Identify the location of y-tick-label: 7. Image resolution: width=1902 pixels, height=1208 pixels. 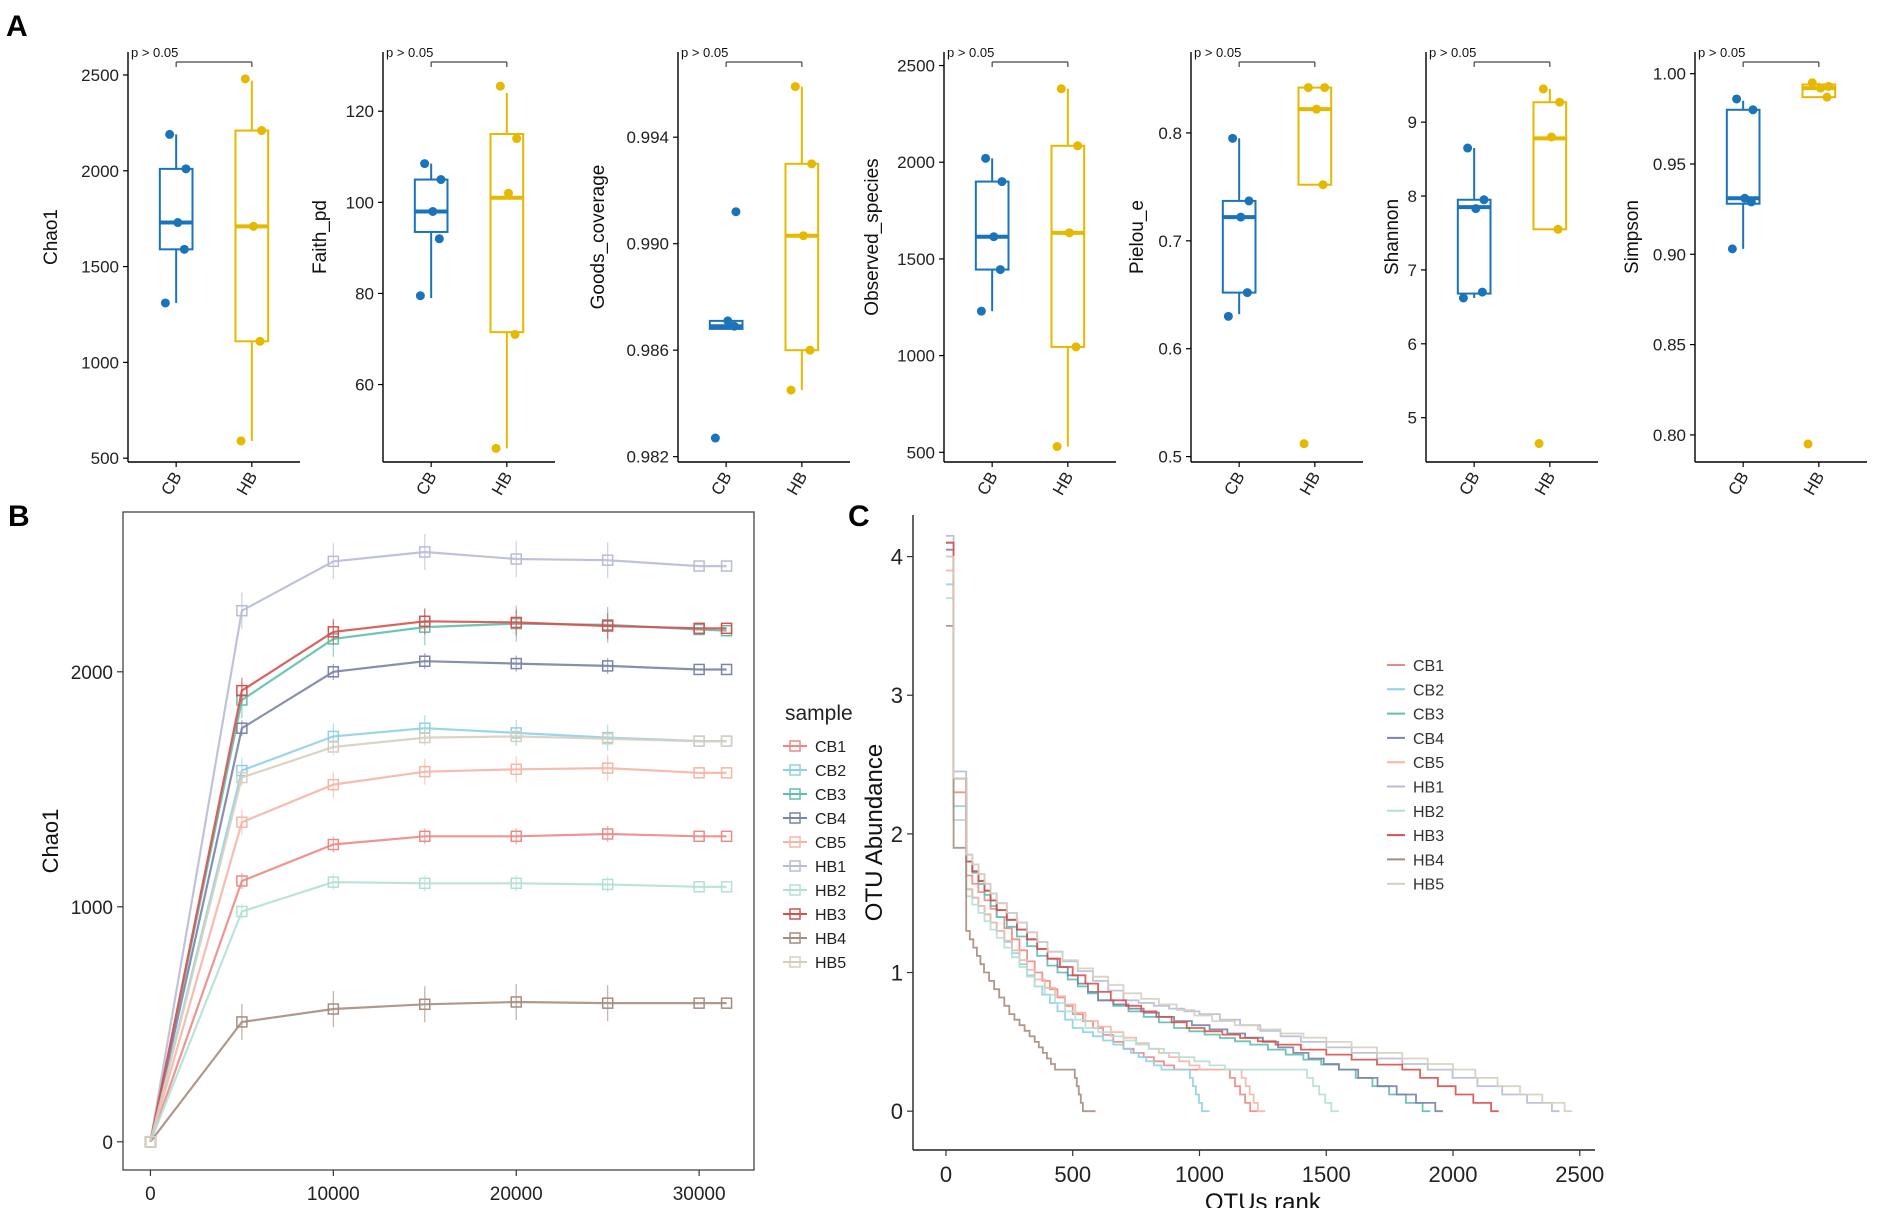
(1412, 270).